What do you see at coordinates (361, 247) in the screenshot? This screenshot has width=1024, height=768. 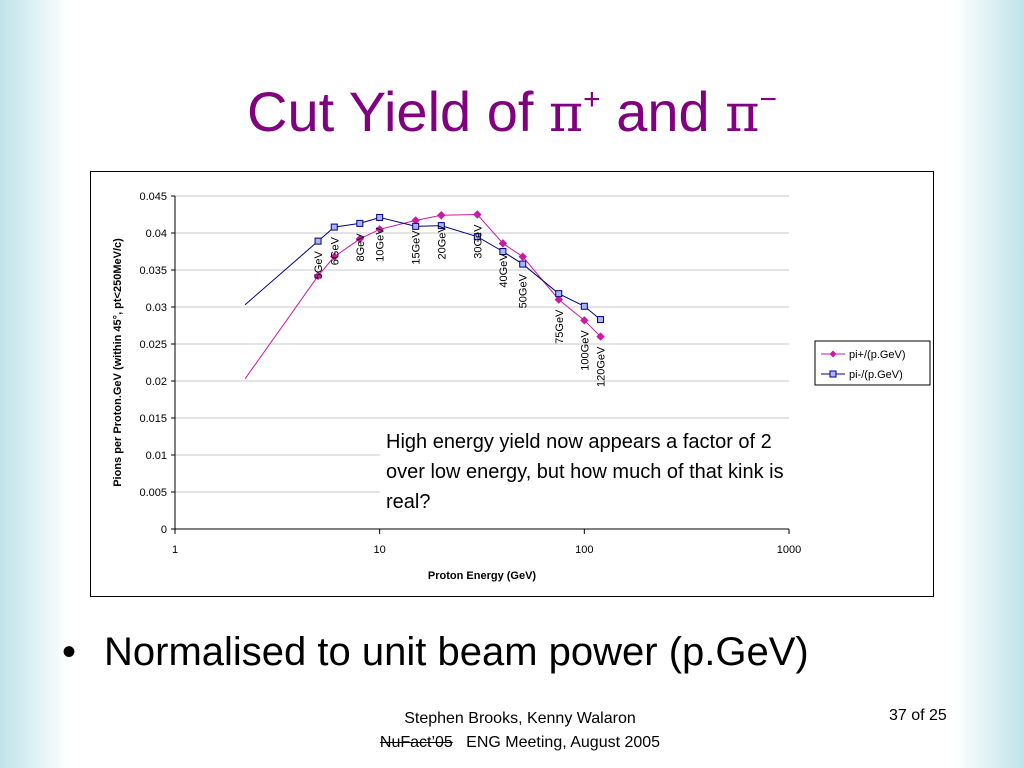 I see `point-label: 8GeV` at bounding box center [361, 247].